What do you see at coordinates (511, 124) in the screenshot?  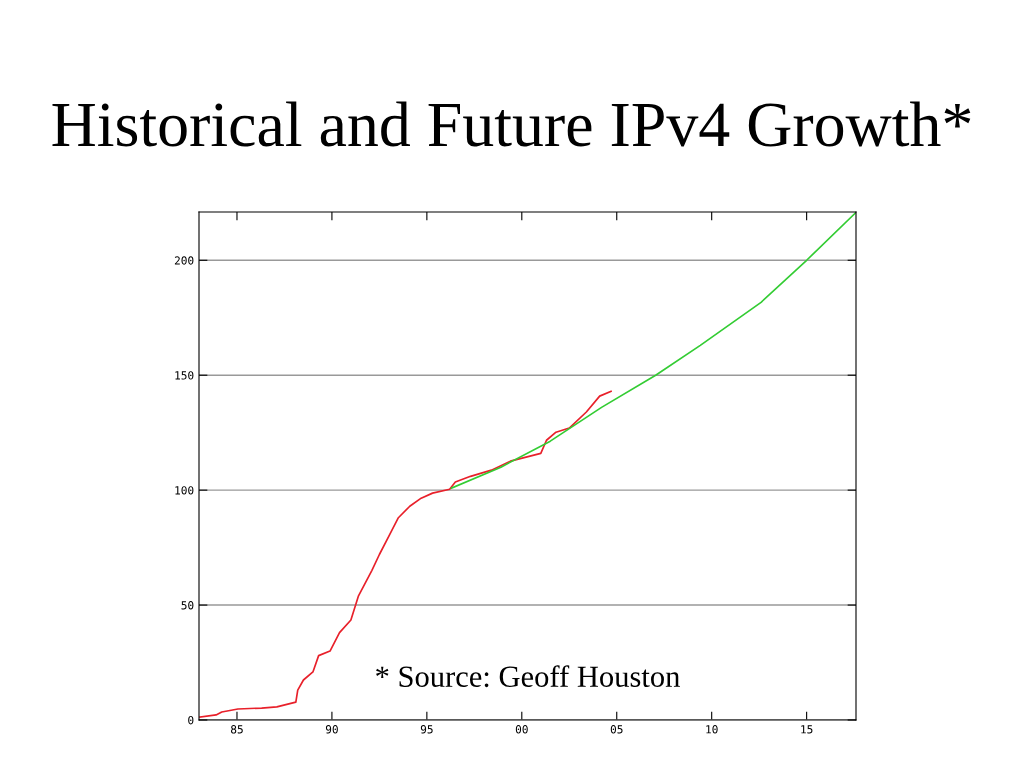 I see `chart-title: Historical and Future IPv4 Growth*` at bounding box center [511, 124].